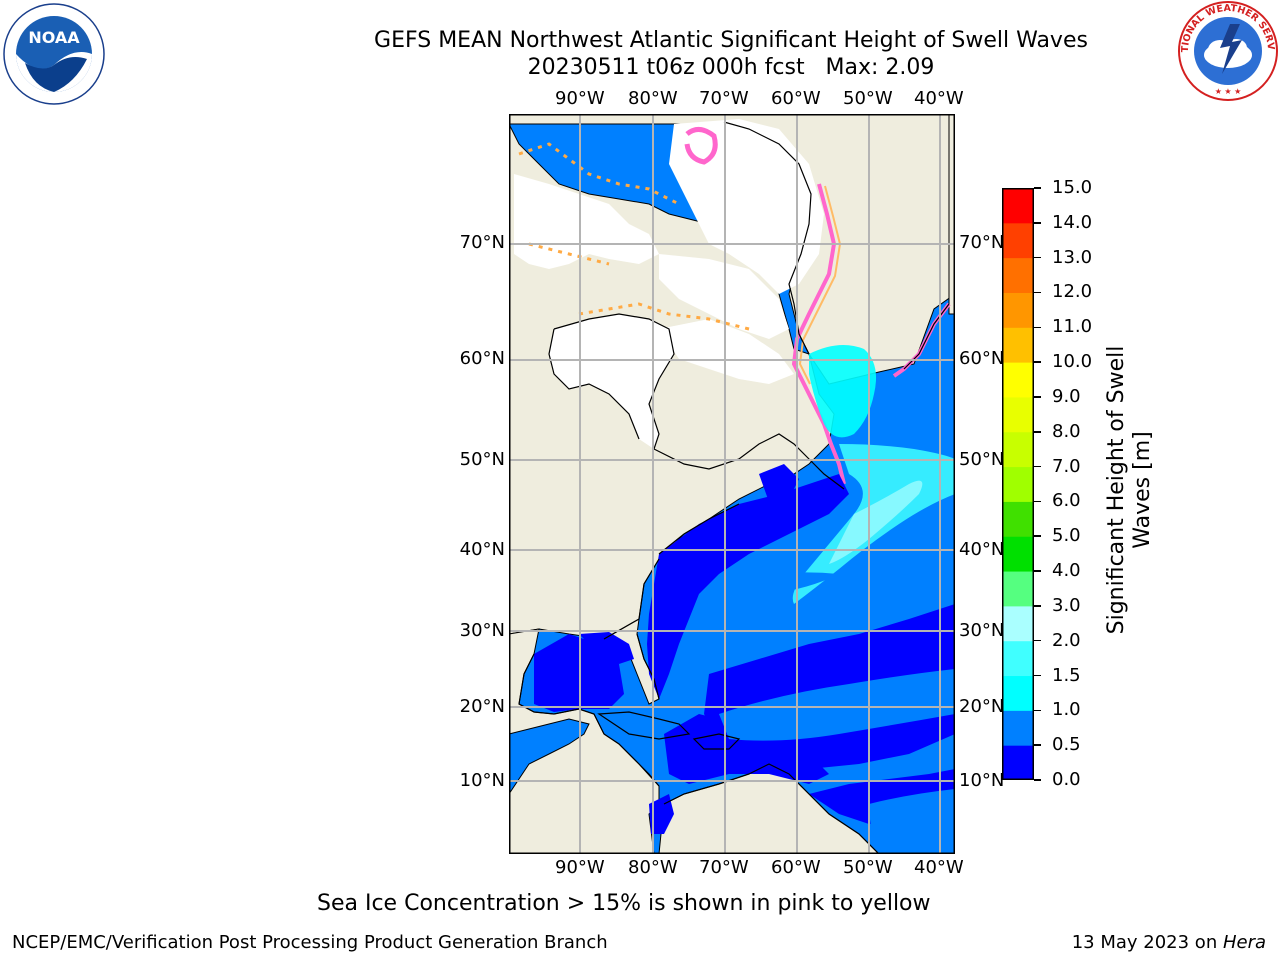 This screenshot has width=1280, height=960. I want to click on lat-label-right-20n: 20°N, so click(982, 706).